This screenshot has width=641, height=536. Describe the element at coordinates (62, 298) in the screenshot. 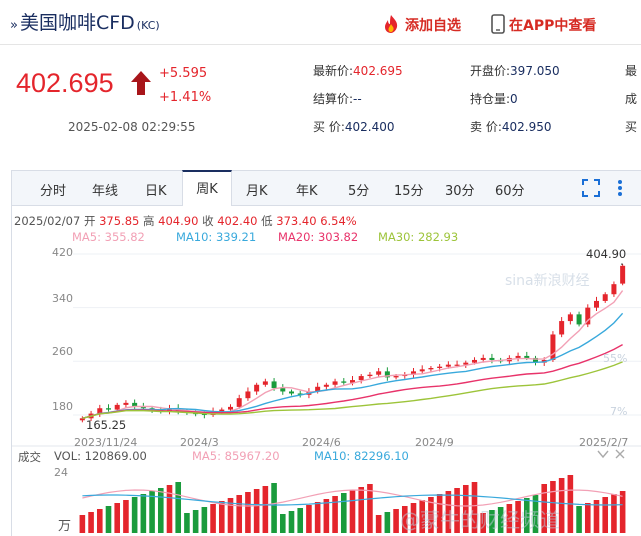

I see `y-tick-340: 340` at that location.